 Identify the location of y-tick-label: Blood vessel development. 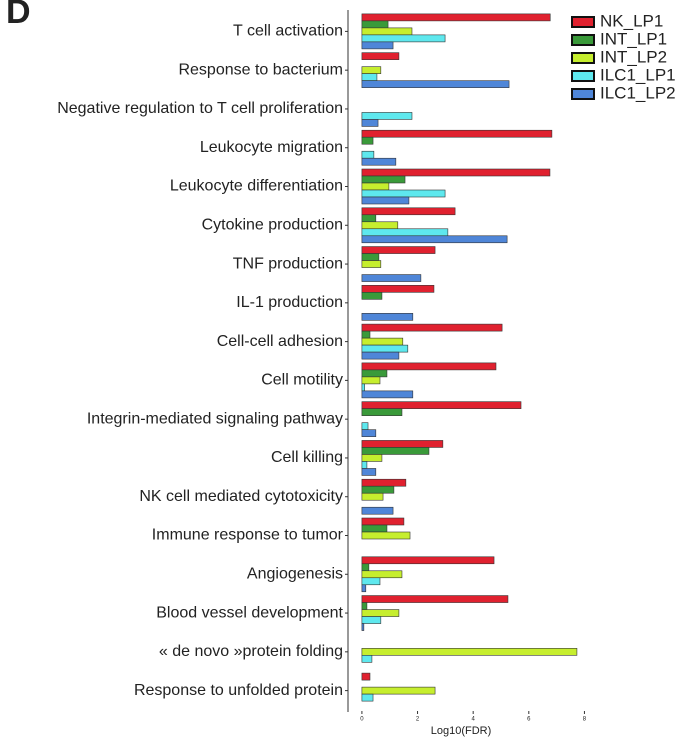
(249, 612).